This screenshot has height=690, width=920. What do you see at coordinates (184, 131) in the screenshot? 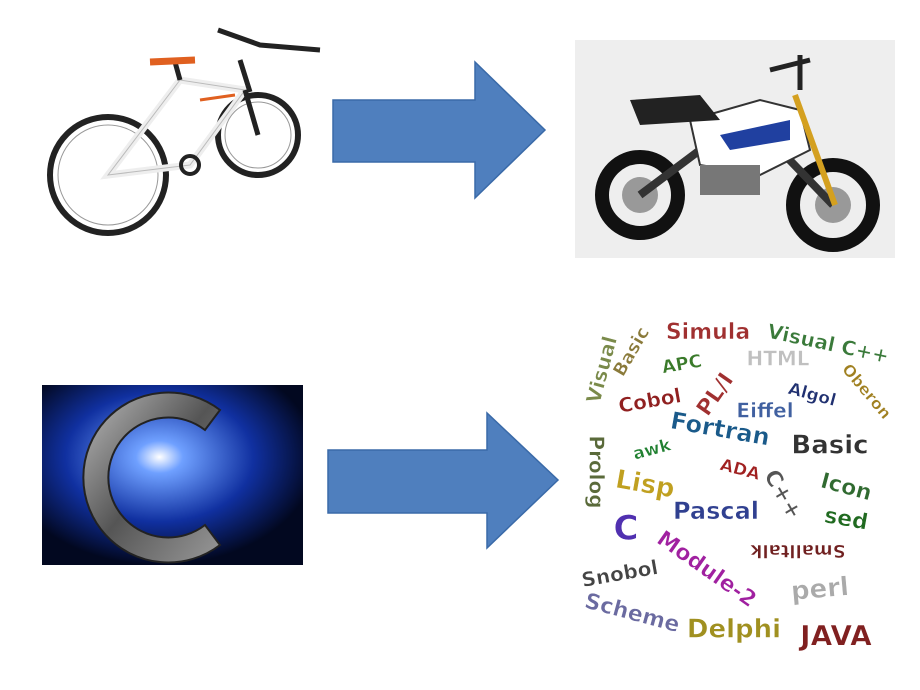
I see `bicycle-image` at bounding box center [184, 131].